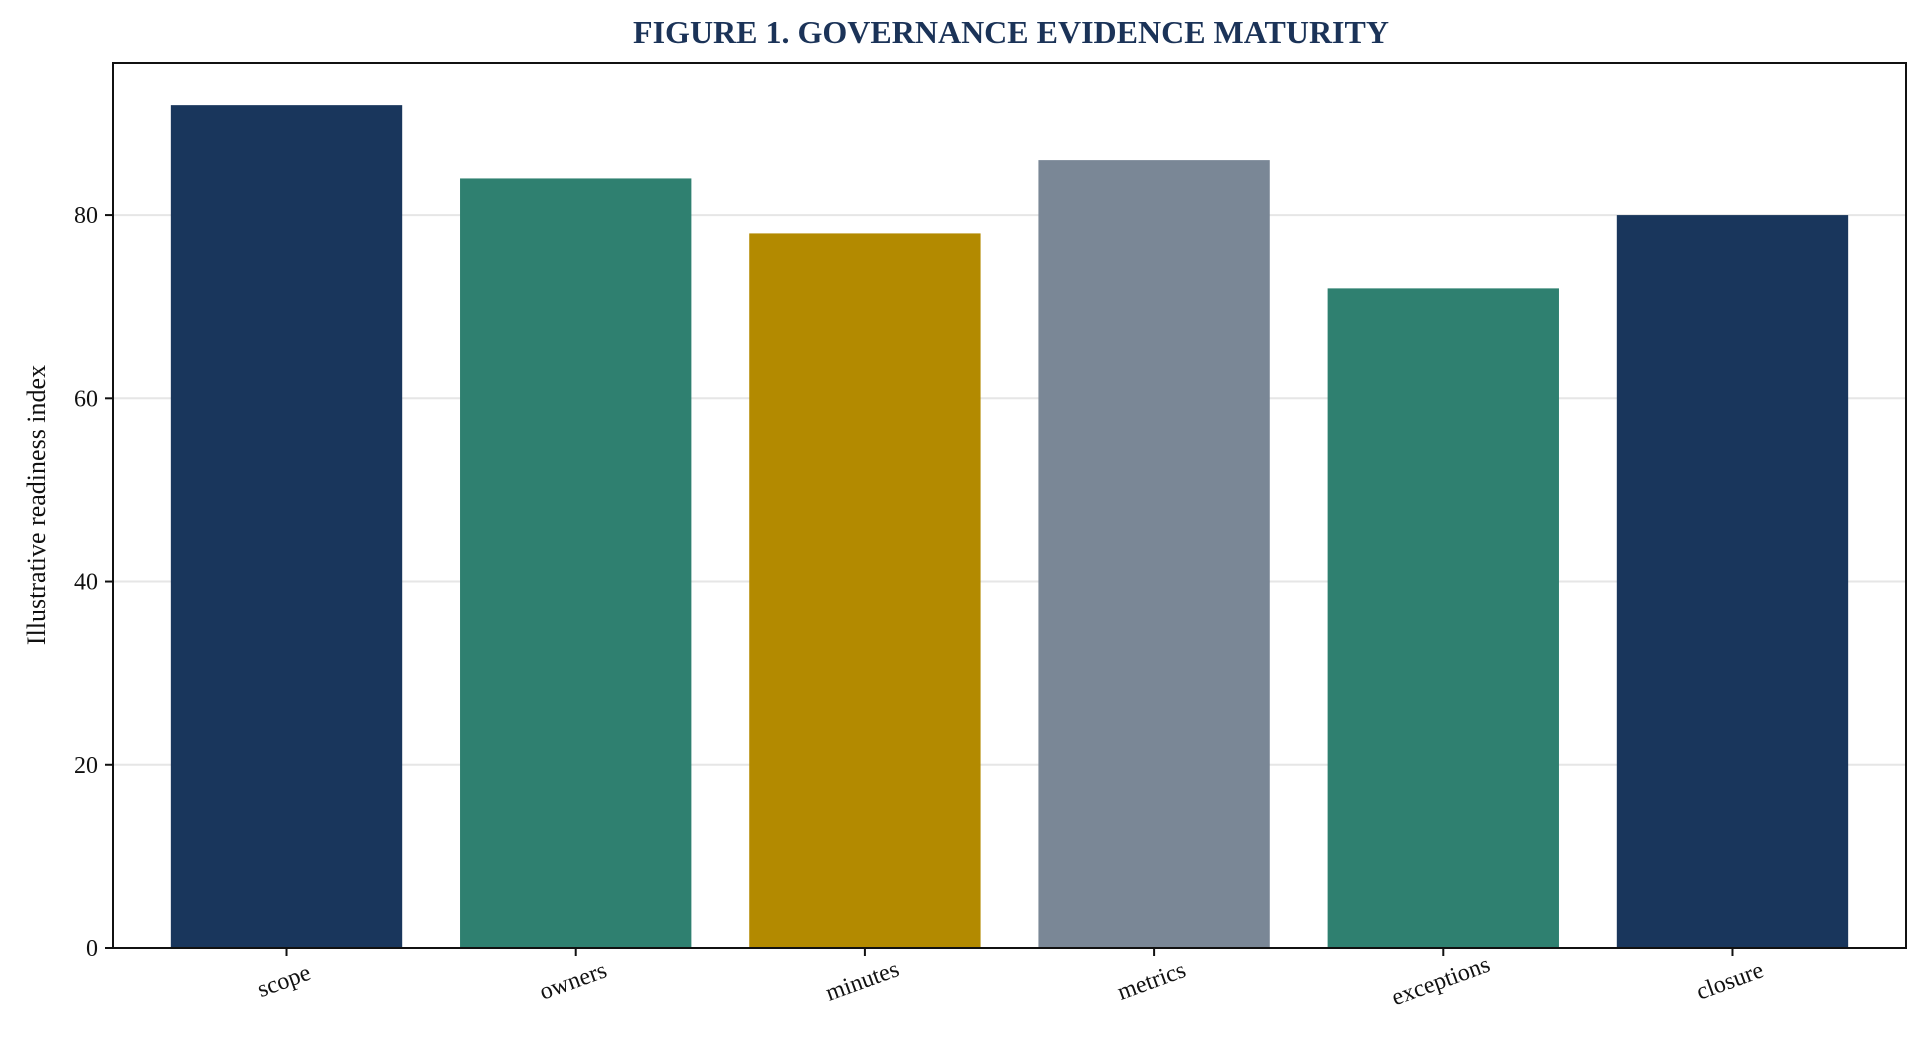  Describe the element at coordinates (862, 981) in the screenshot. I see `x-tick-label-minutes: minutes` at that location.